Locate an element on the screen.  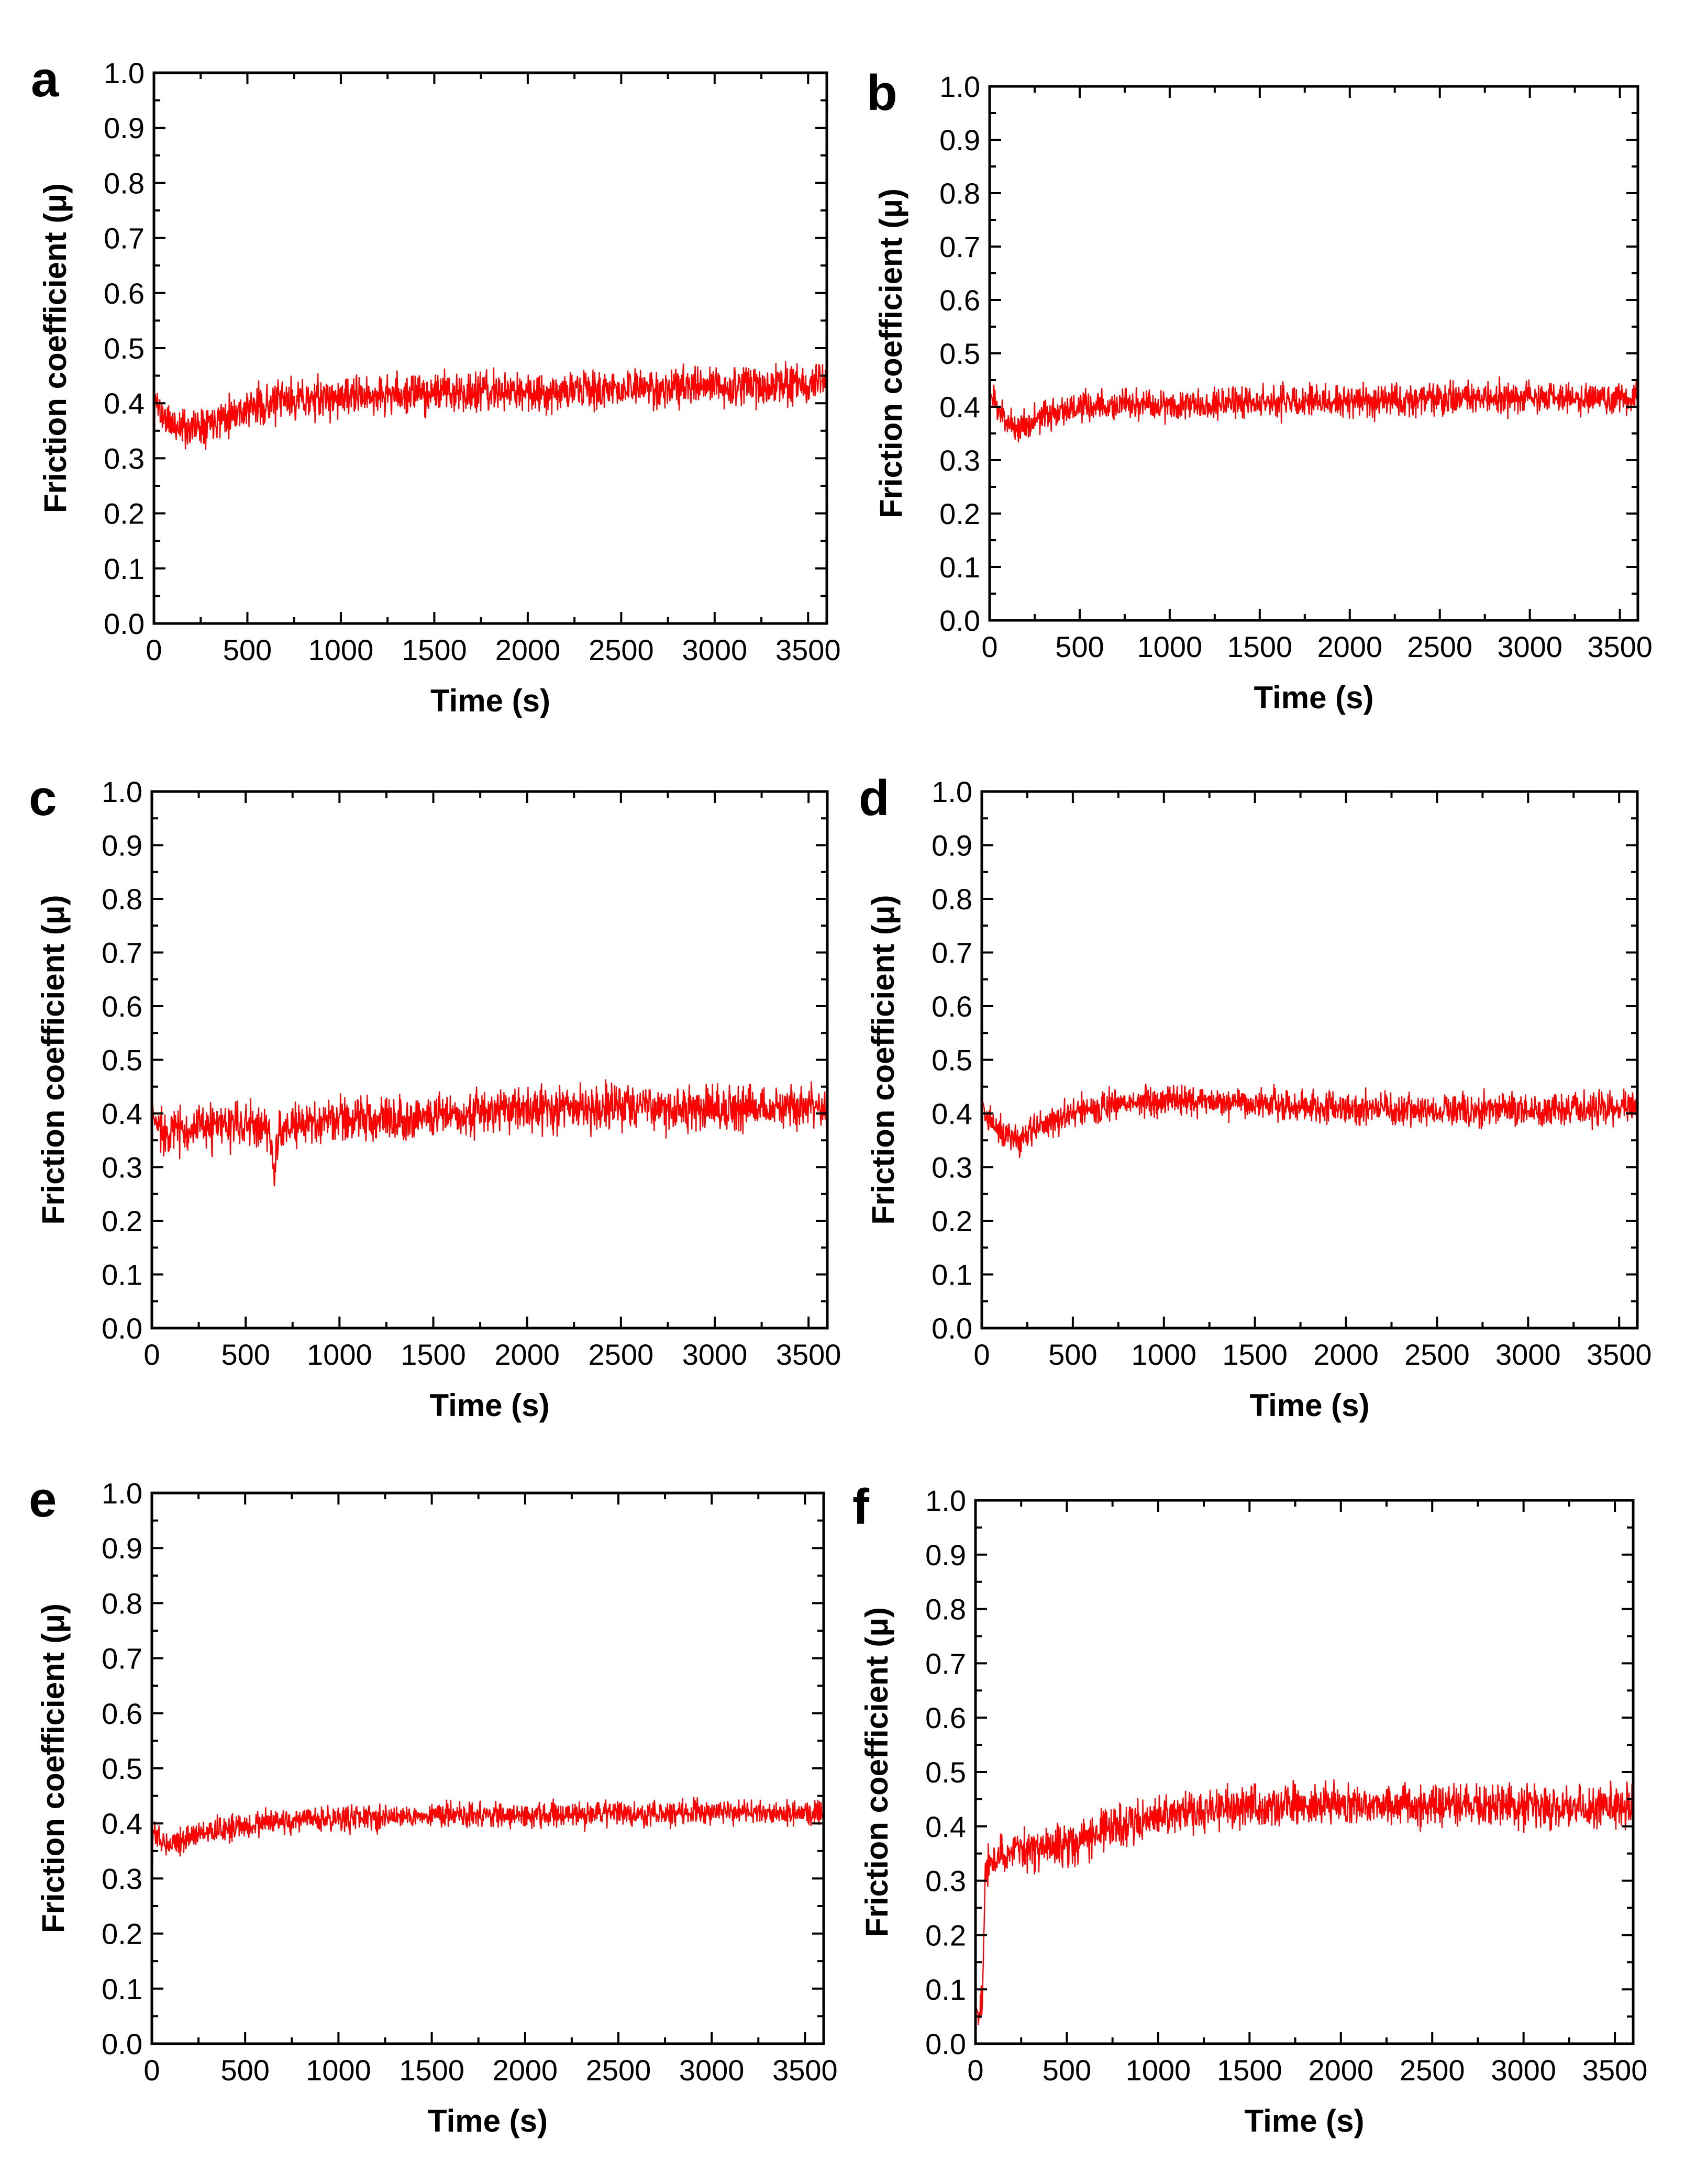
panel-label: a is located at coordinates (45, 79).